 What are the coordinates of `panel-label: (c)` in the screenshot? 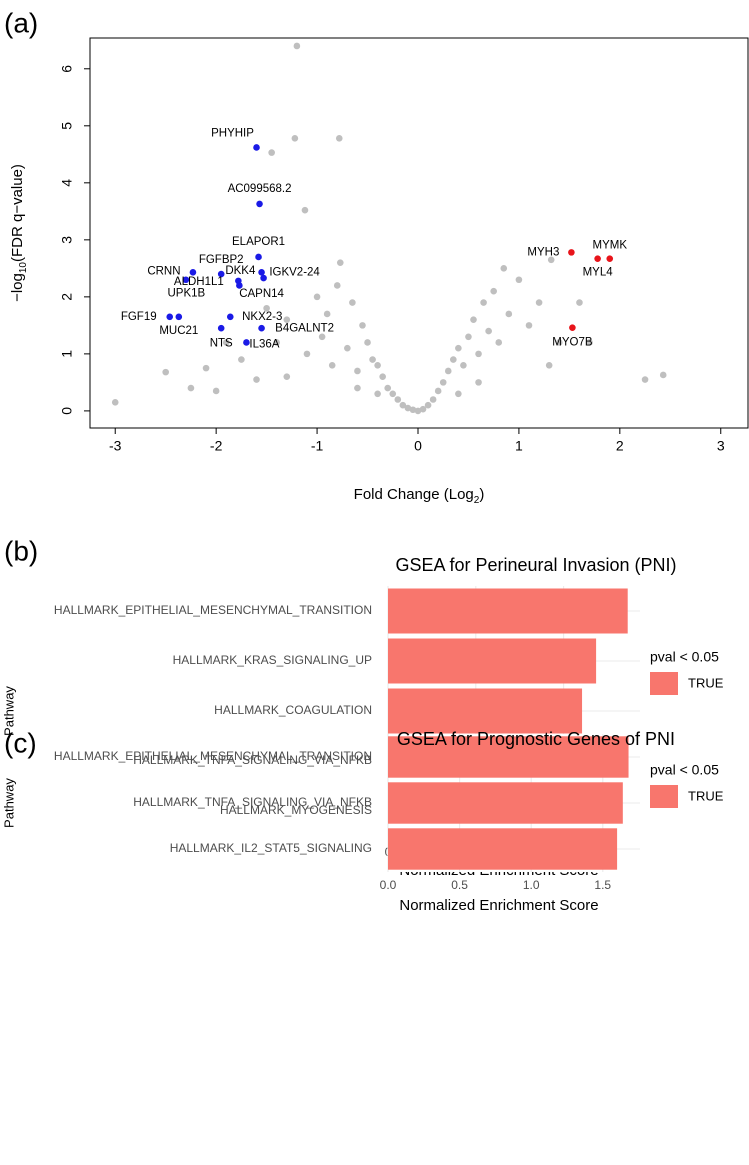 It's located at (20, 742).